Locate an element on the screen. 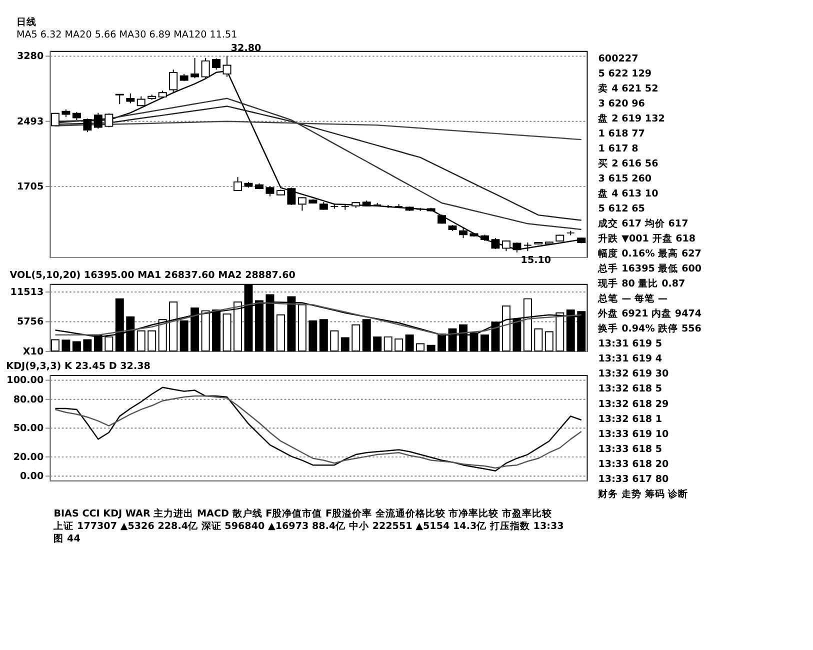 Image resolution: width=813 pixels, height=650 pixels. y-tick-label: 5756 is located at coordinates (30, 322).